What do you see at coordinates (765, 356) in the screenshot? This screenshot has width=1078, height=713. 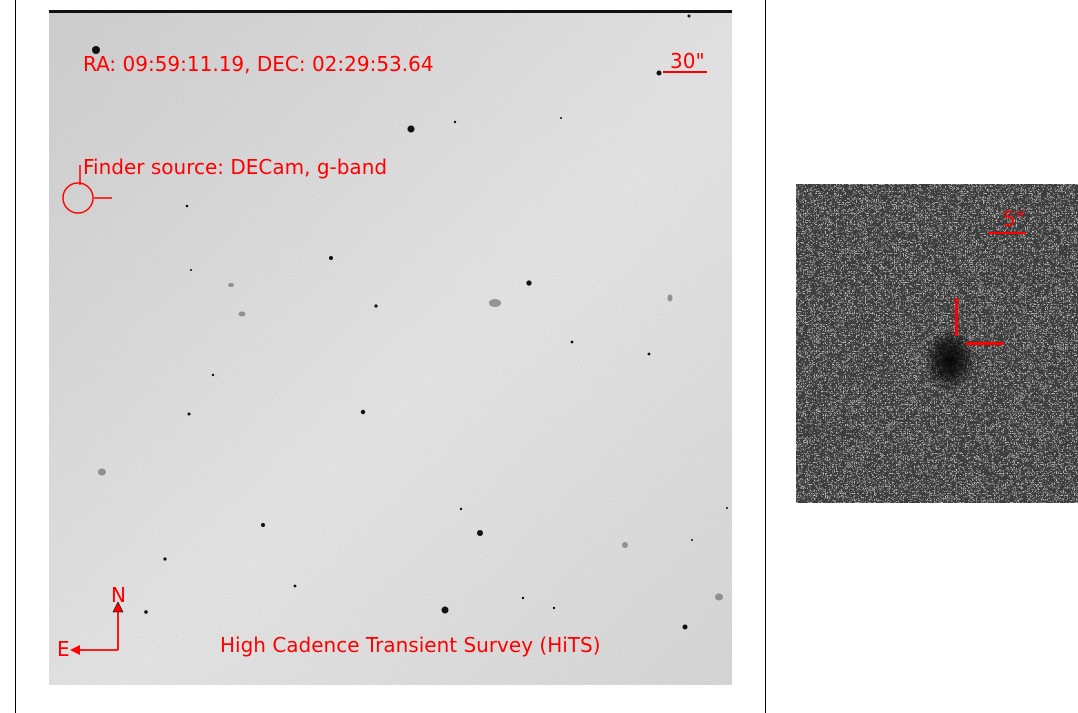 I see `divider-line` at bounding box center [765, 356].